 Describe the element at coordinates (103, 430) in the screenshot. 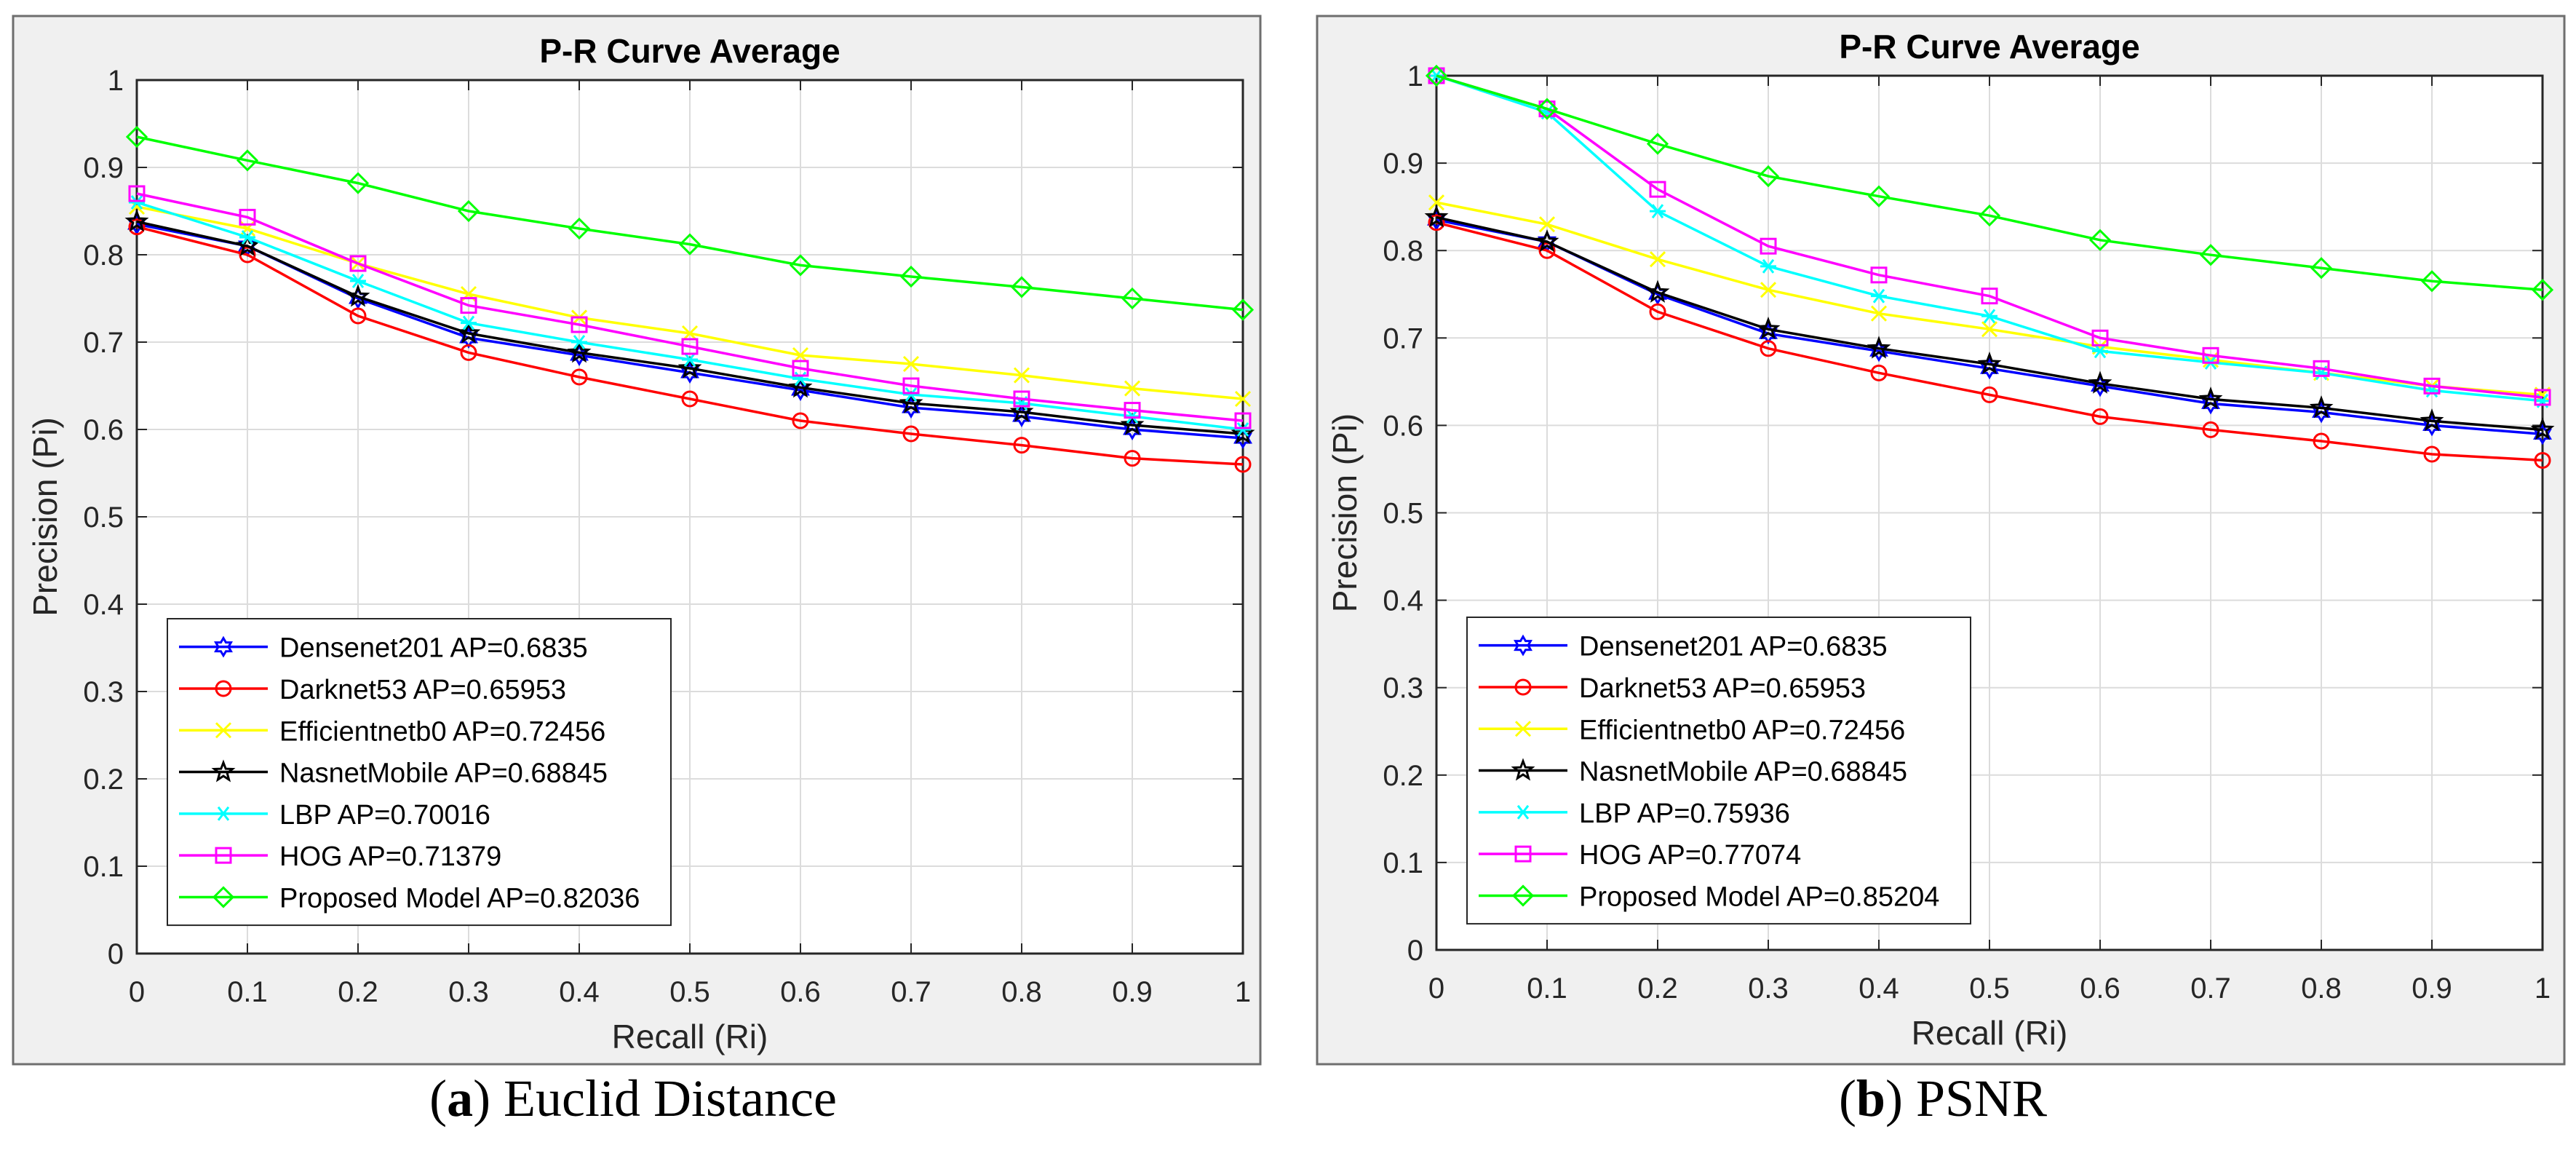

I see `y-tick-label: 0.6` at that location.